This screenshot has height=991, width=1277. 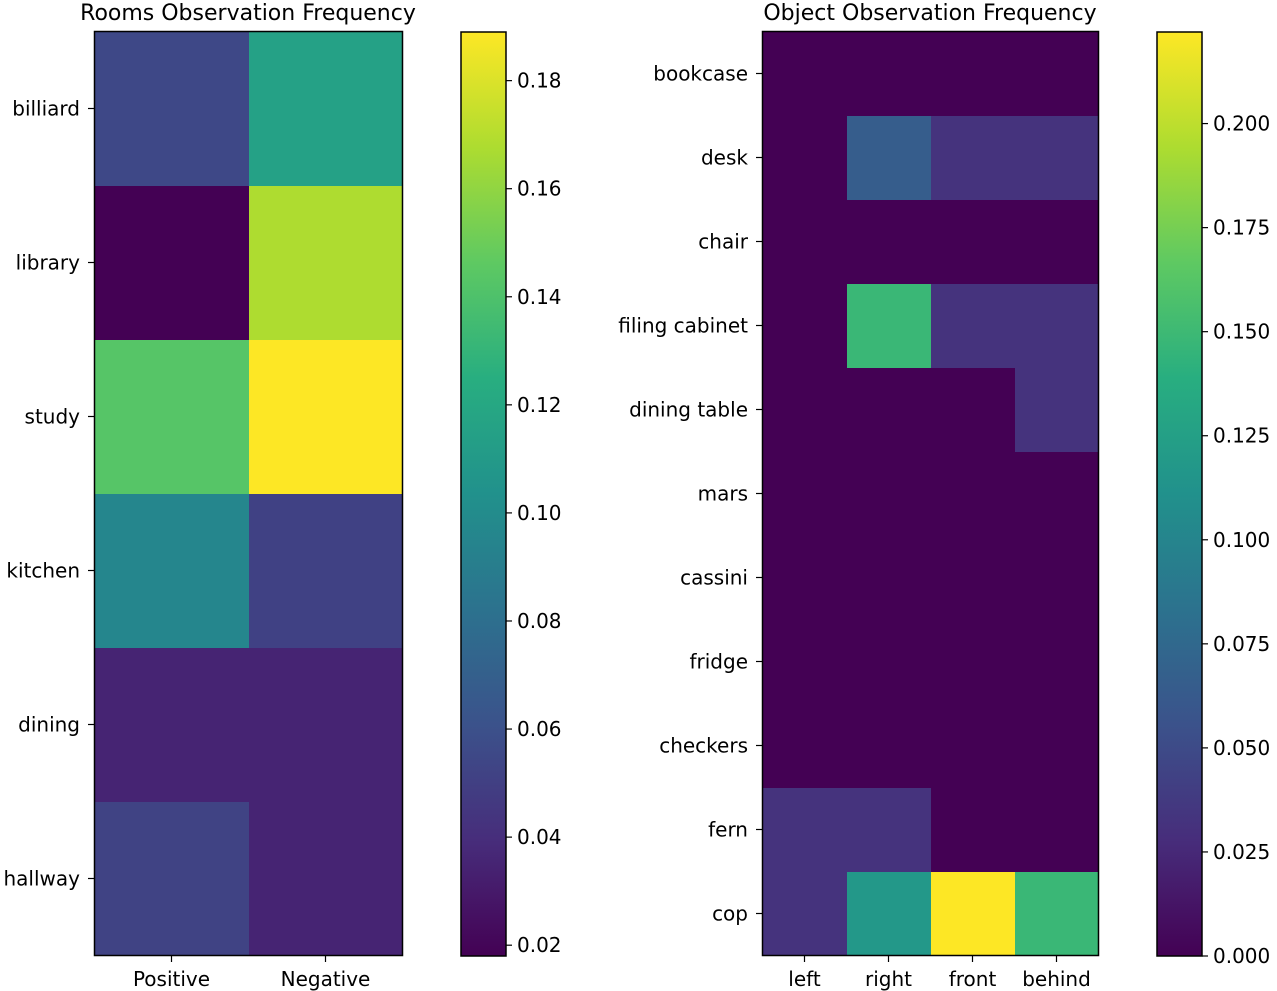 What do you see at coordinates (939, 973) in the screenshot?
I see `objects-x-axis: left right front behind` at bounding box center [939, 973].